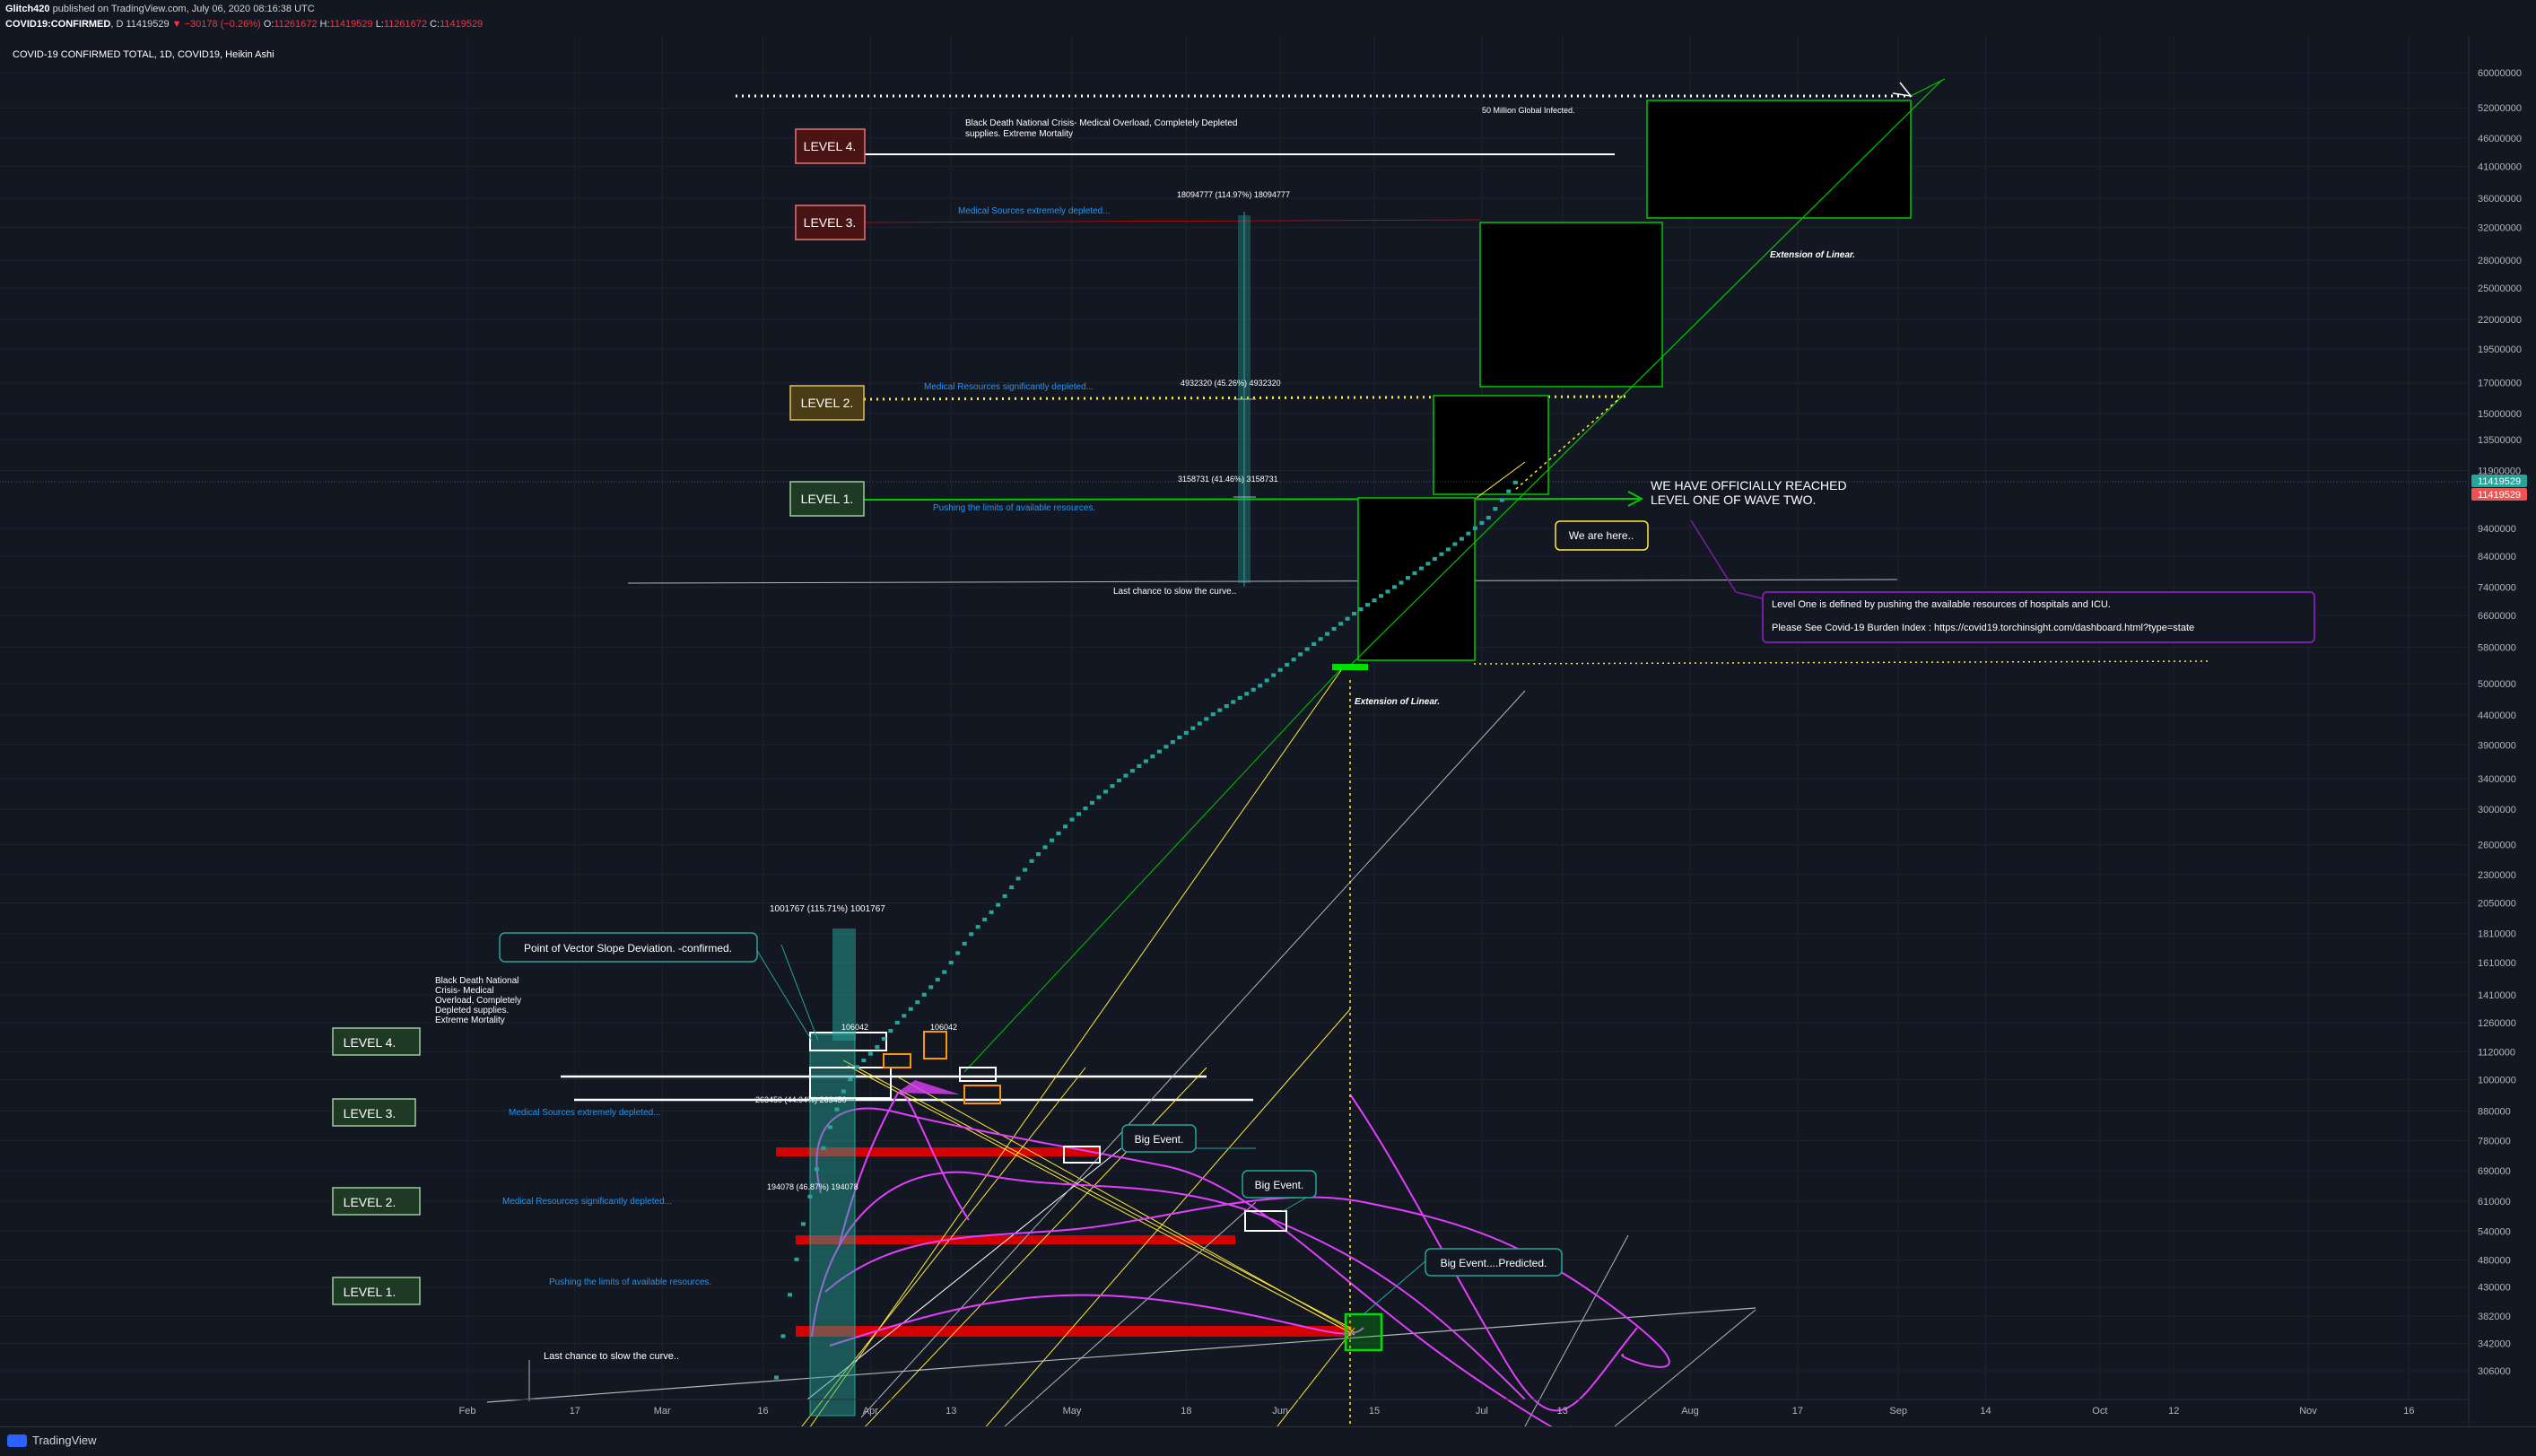 The height and width of the screenshot is (1456, 2536). I want to click on black-death-upper-line2: supplies. Extreme Mortality, so click(1019, 134).